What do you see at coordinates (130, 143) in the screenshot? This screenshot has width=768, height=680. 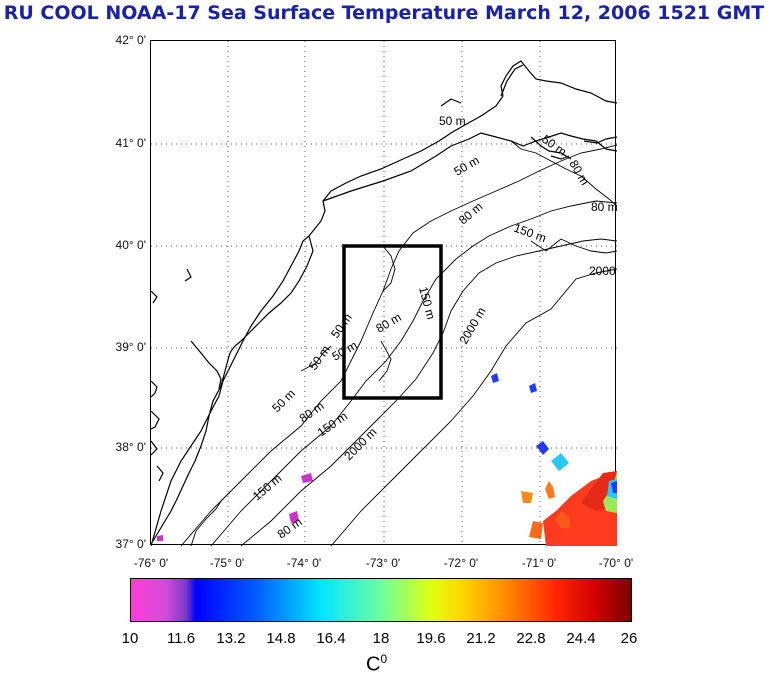 I see `lat-label-41: 41° 0'` at bounding box center [130, 143].